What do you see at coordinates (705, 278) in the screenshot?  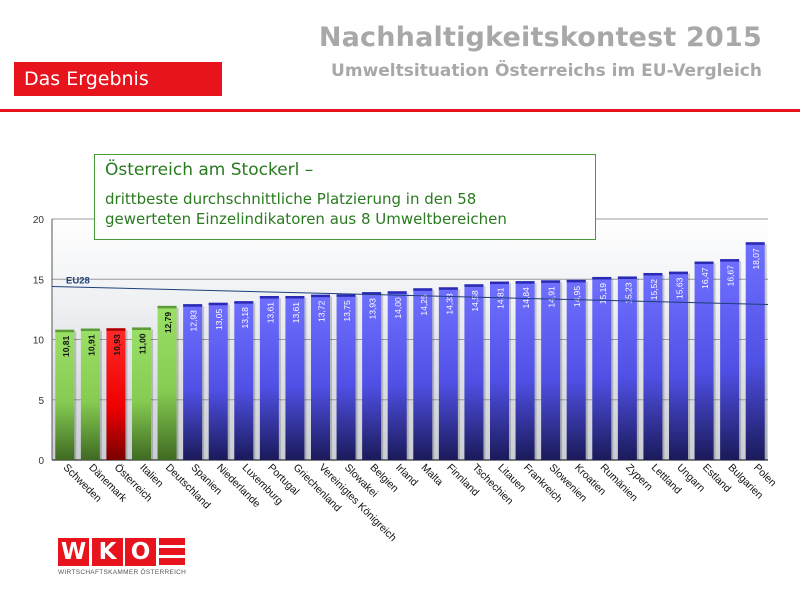 I see `data-label: 16,47` at bounding box center [705, 278].